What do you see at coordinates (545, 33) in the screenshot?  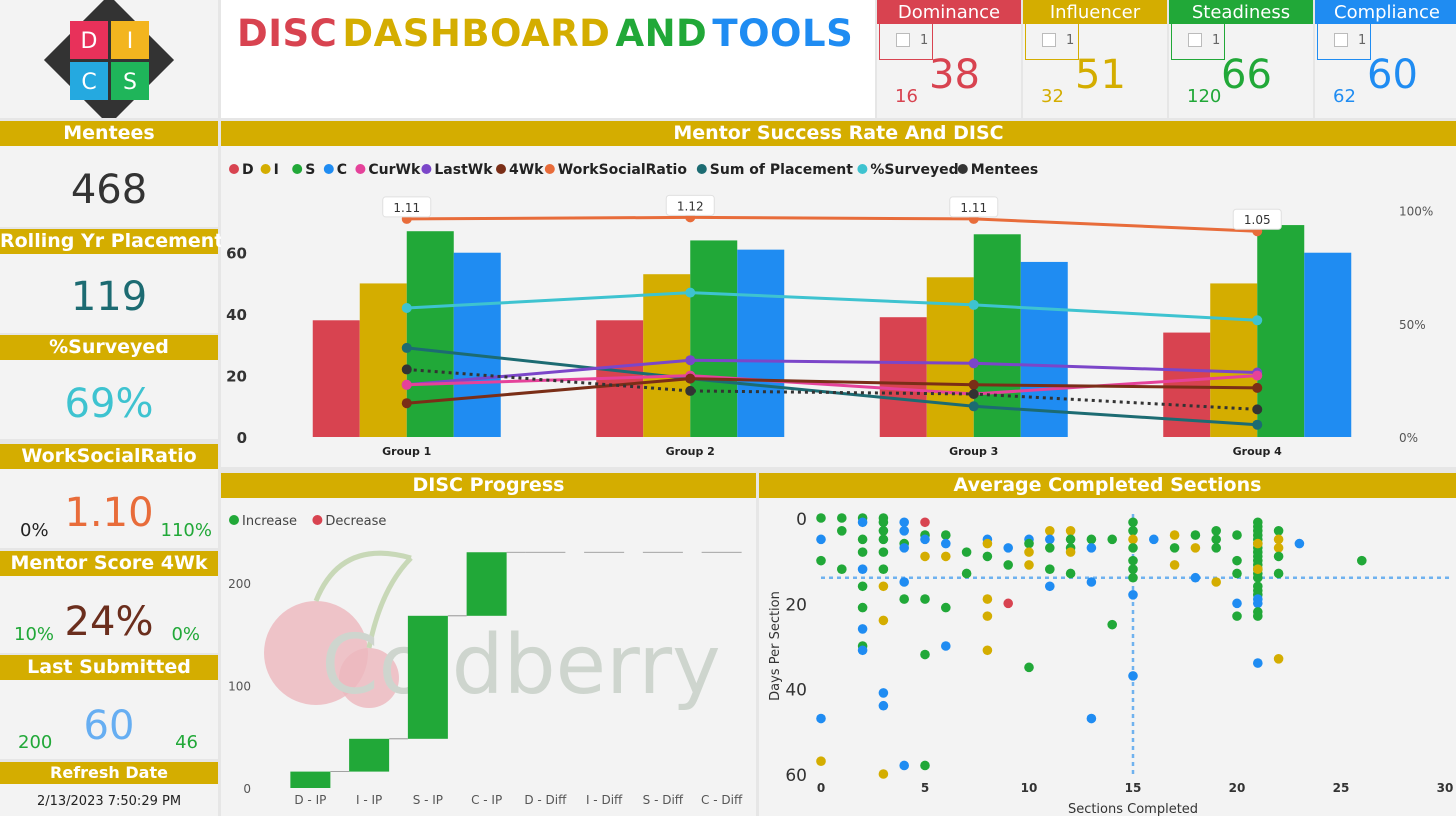 I see `page-title: DISC DASHBOARD AND TOOLS` at bounding box center [545, 33].